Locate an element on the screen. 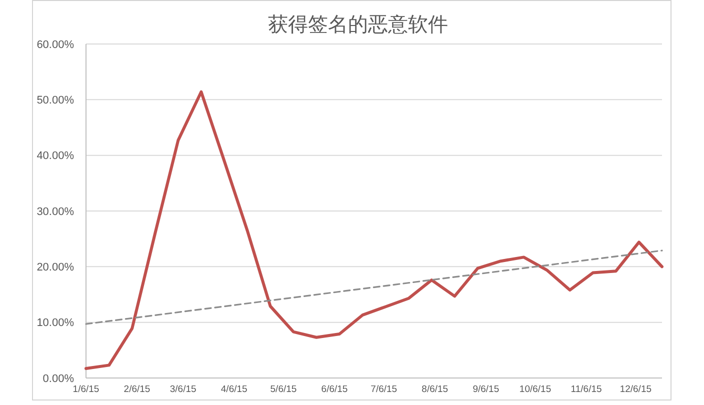  y-tick-label: 30.00% is located at coordinates (55, 212).